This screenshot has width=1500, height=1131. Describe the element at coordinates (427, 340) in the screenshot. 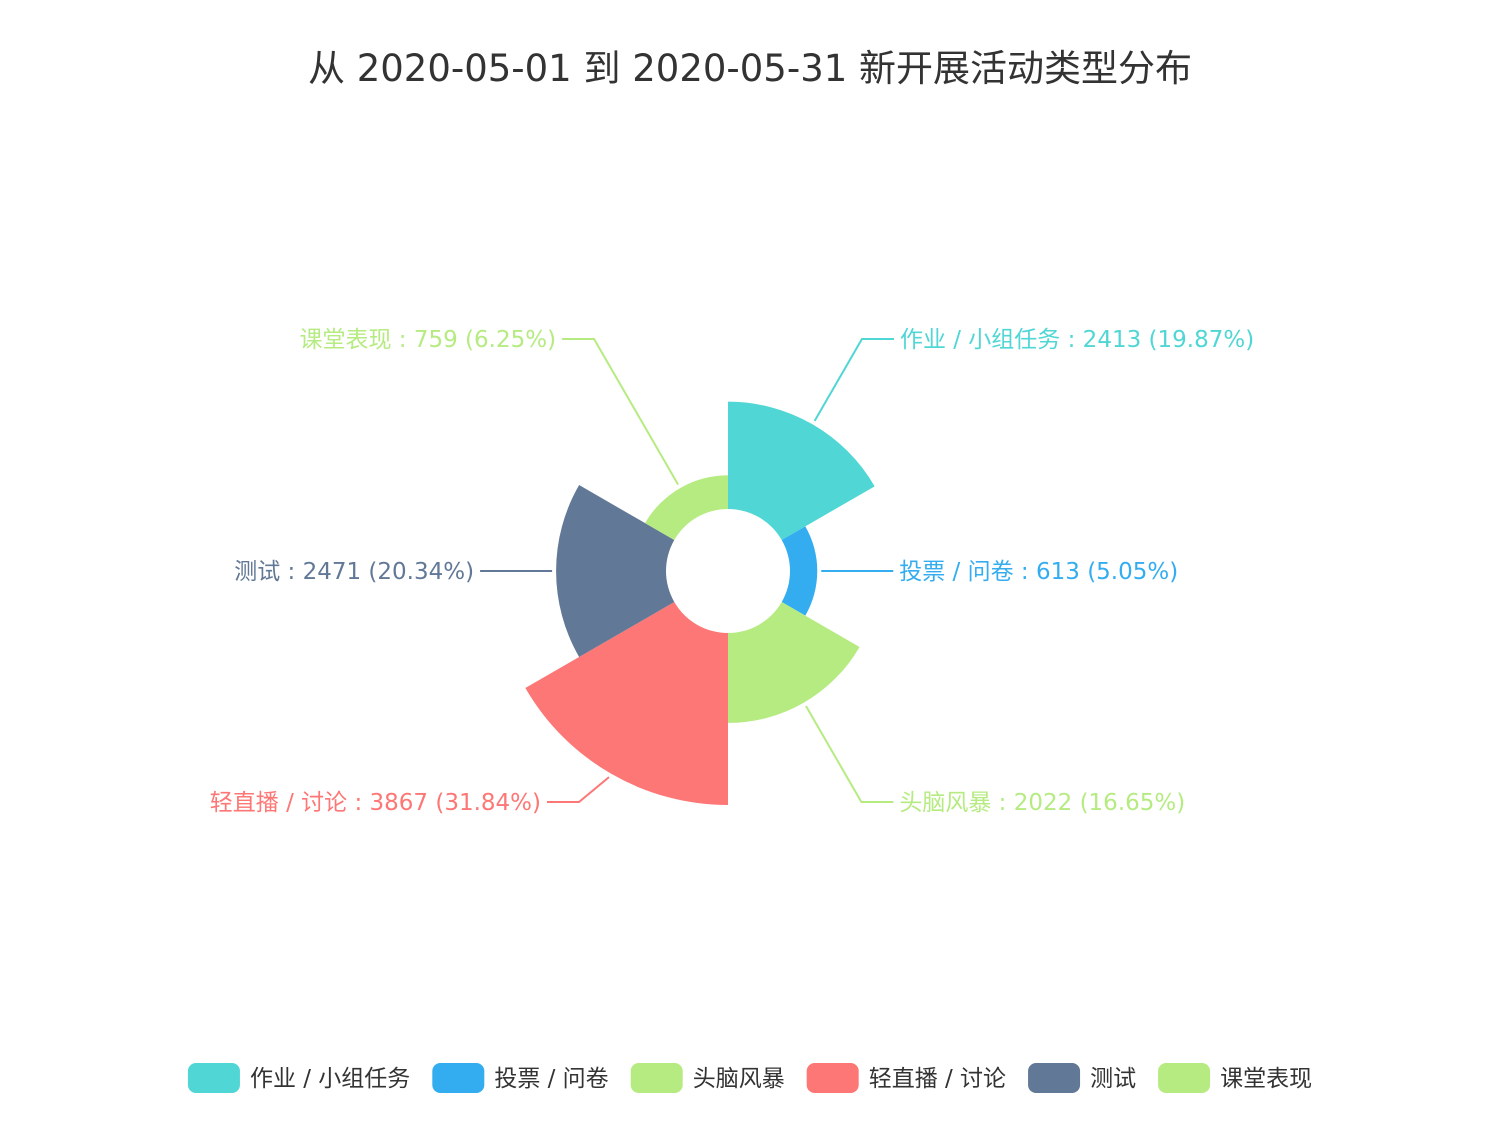

I see `data-label: 课堂表现 : 759 (6.25%)` at that location.